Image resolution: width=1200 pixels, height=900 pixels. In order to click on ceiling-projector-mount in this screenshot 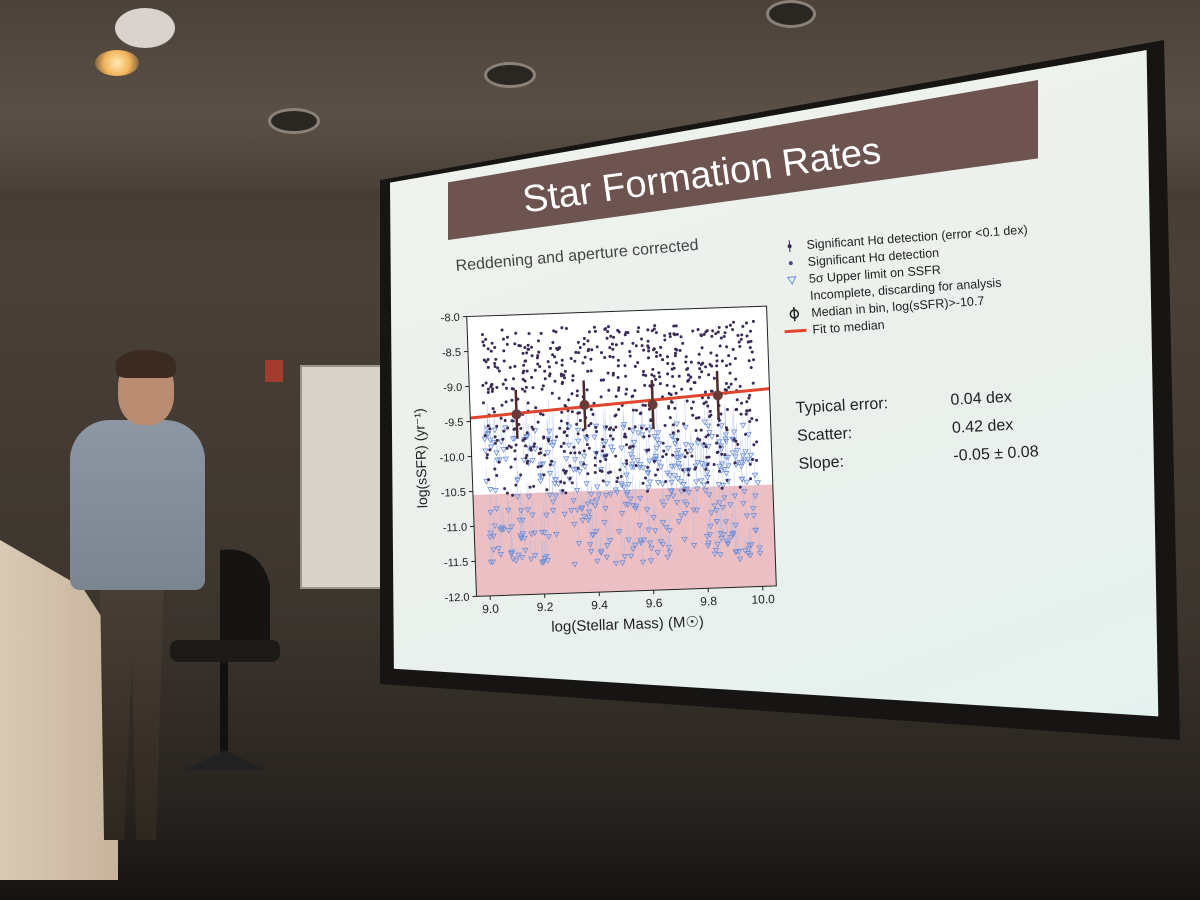, I will do `click(145, 28)`.